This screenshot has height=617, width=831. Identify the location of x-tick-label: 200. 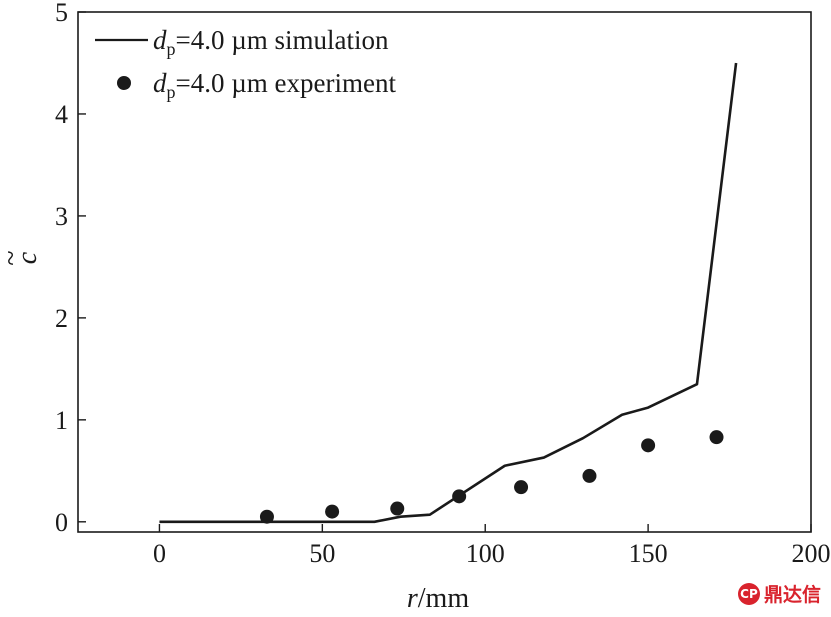
(811, 553).